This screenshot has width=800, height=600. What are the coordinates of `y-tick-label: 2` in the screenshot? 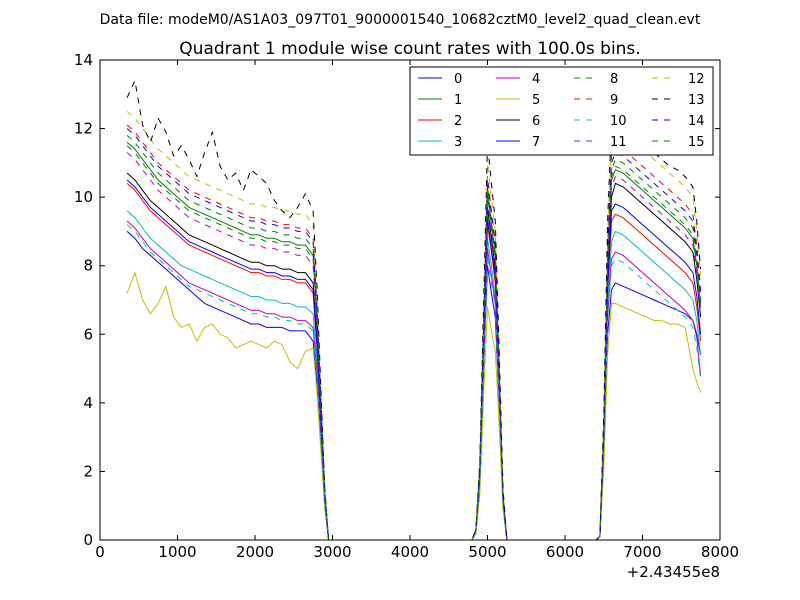 It's located at (88, 471).